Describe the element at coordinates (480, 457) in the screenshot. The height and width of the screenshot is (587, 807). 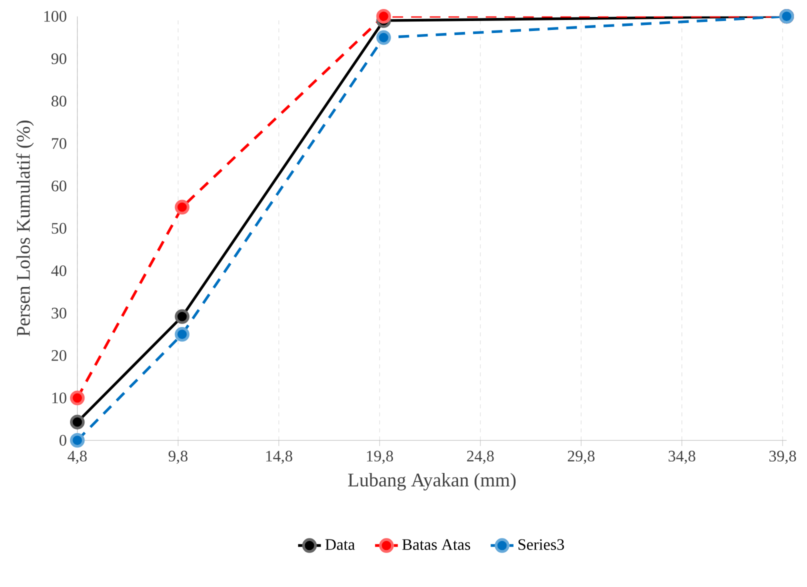
I see `x-tick-label: 24,8` at that location.